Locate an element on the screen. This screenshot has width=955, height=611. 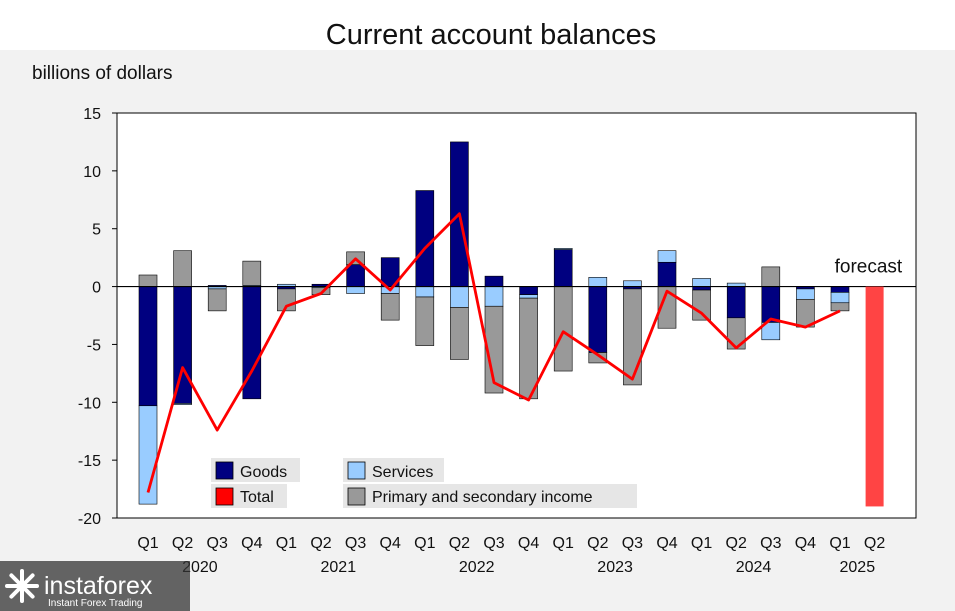
legend-label-goods: Goods is located at coordinates (263, 472).